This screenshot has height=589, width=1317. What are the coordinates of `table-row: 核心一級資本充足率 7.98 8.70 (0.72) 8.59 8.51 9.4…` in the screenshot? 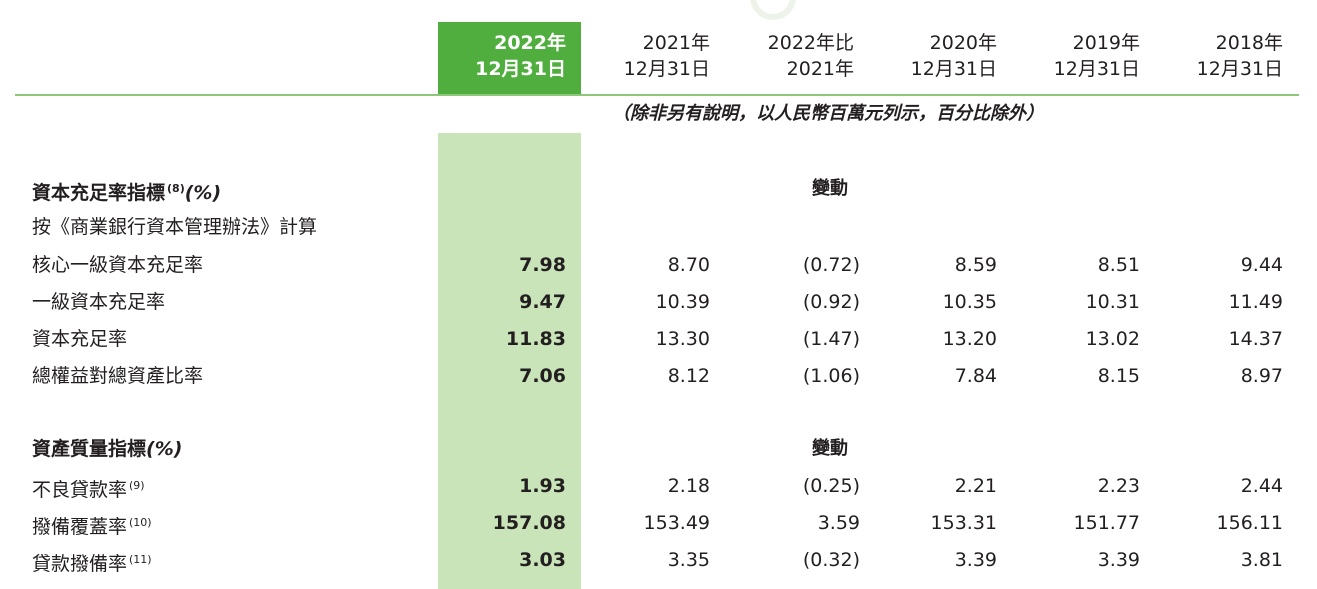 It's located at (658, 265).